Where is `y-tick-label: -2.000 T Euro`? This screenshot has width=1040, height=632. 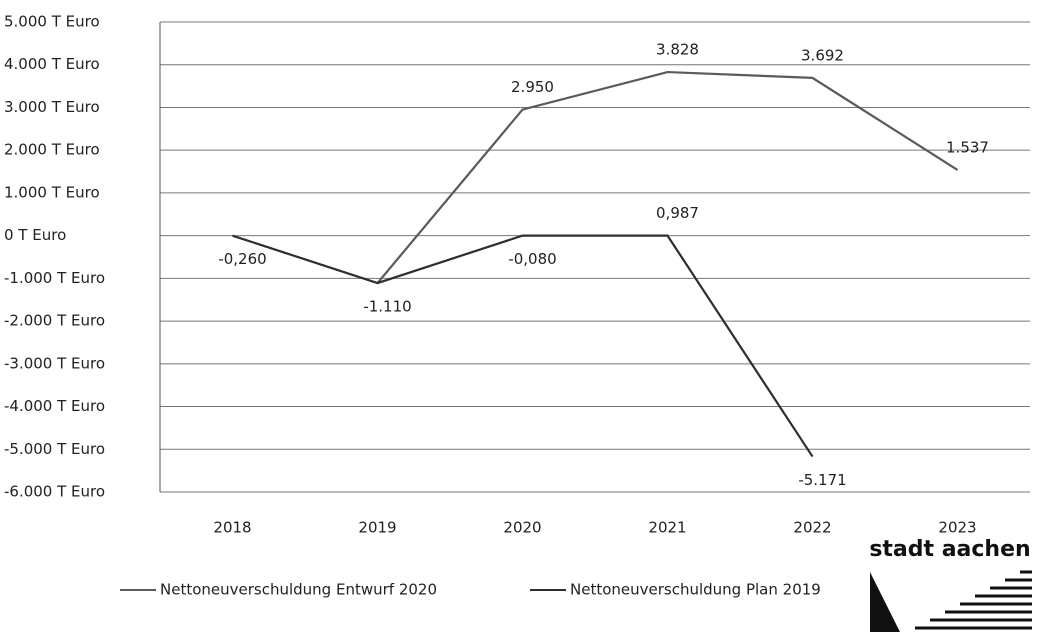
y-tick-label: -2.000 T Euro is located at coordinates (54, 321).